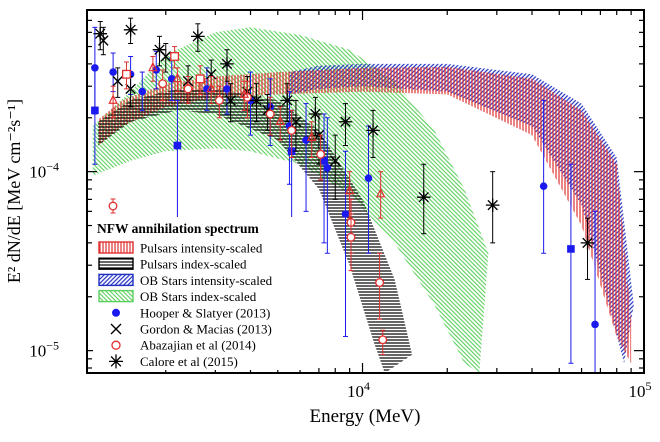  Describe the element at coordinates (14, 191) in the screenshot. I see `y-axis-label: E² dN/dE [MeV cm⁻²s⁻¹]` at that location.